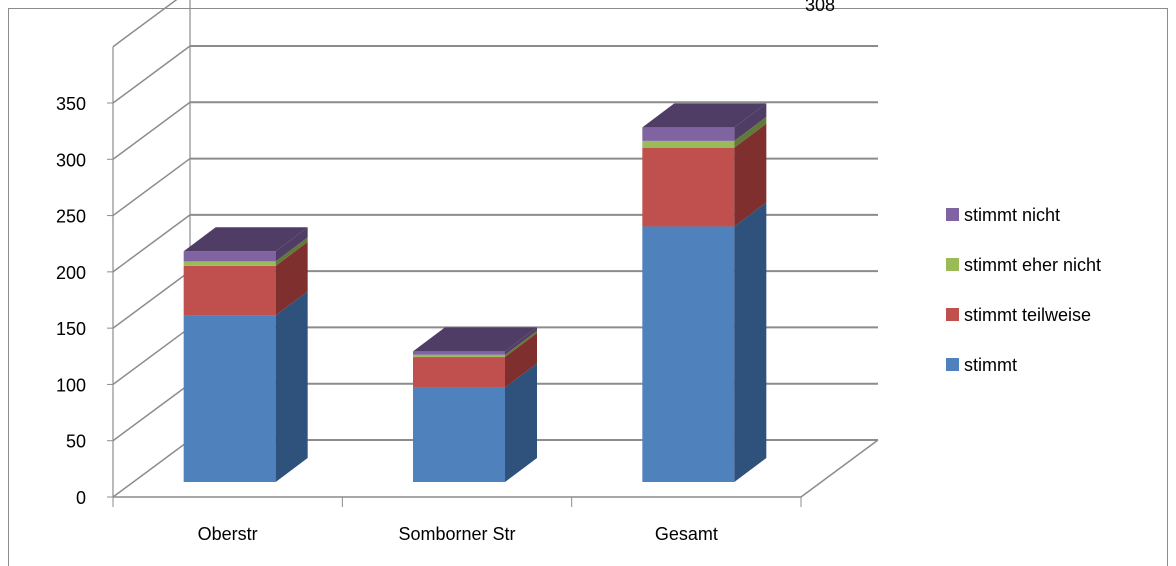  What do you see at coordinates (1032, 265) in the screenshot?
I see `legend-label: stimmt eher nicht` at bounding box center [1032, 265].